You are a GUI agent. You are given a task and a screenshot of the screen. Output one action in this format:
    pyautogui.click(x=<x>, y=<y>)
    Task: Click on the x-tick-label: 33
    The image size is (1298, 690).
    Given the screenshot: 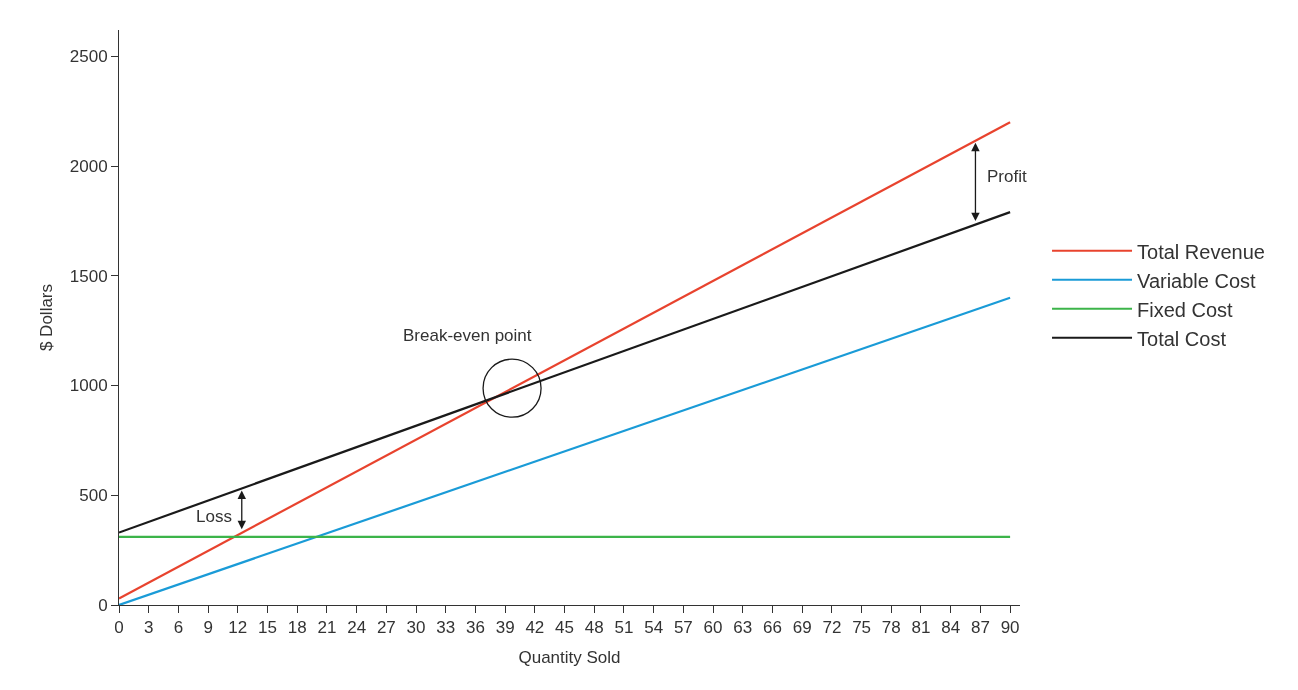 What is the action you would take?
    pyautogui.click(x=446, y=628)
    